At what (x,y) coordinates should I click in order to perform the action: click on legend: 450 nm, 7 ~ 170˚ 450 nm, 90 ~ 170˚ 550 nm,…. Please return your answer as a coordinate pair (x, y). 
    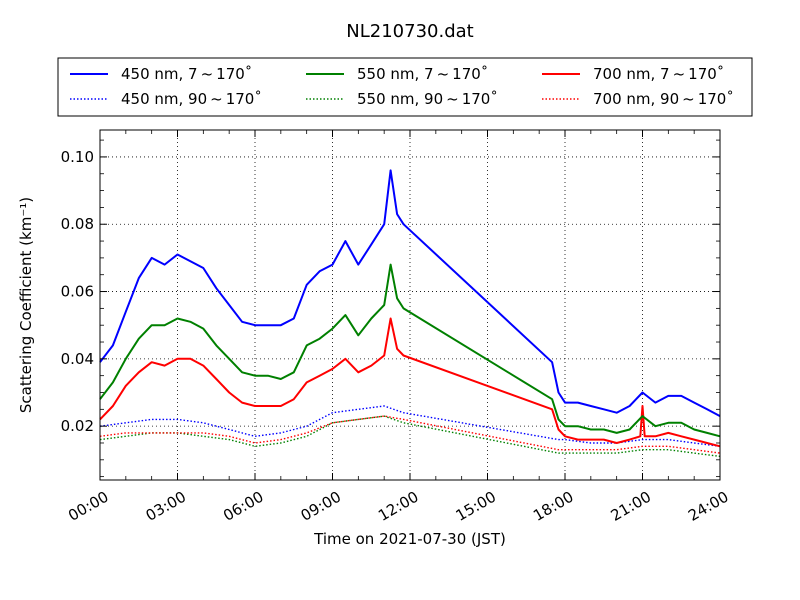
    Looking at the image, I should click on (405, 87).